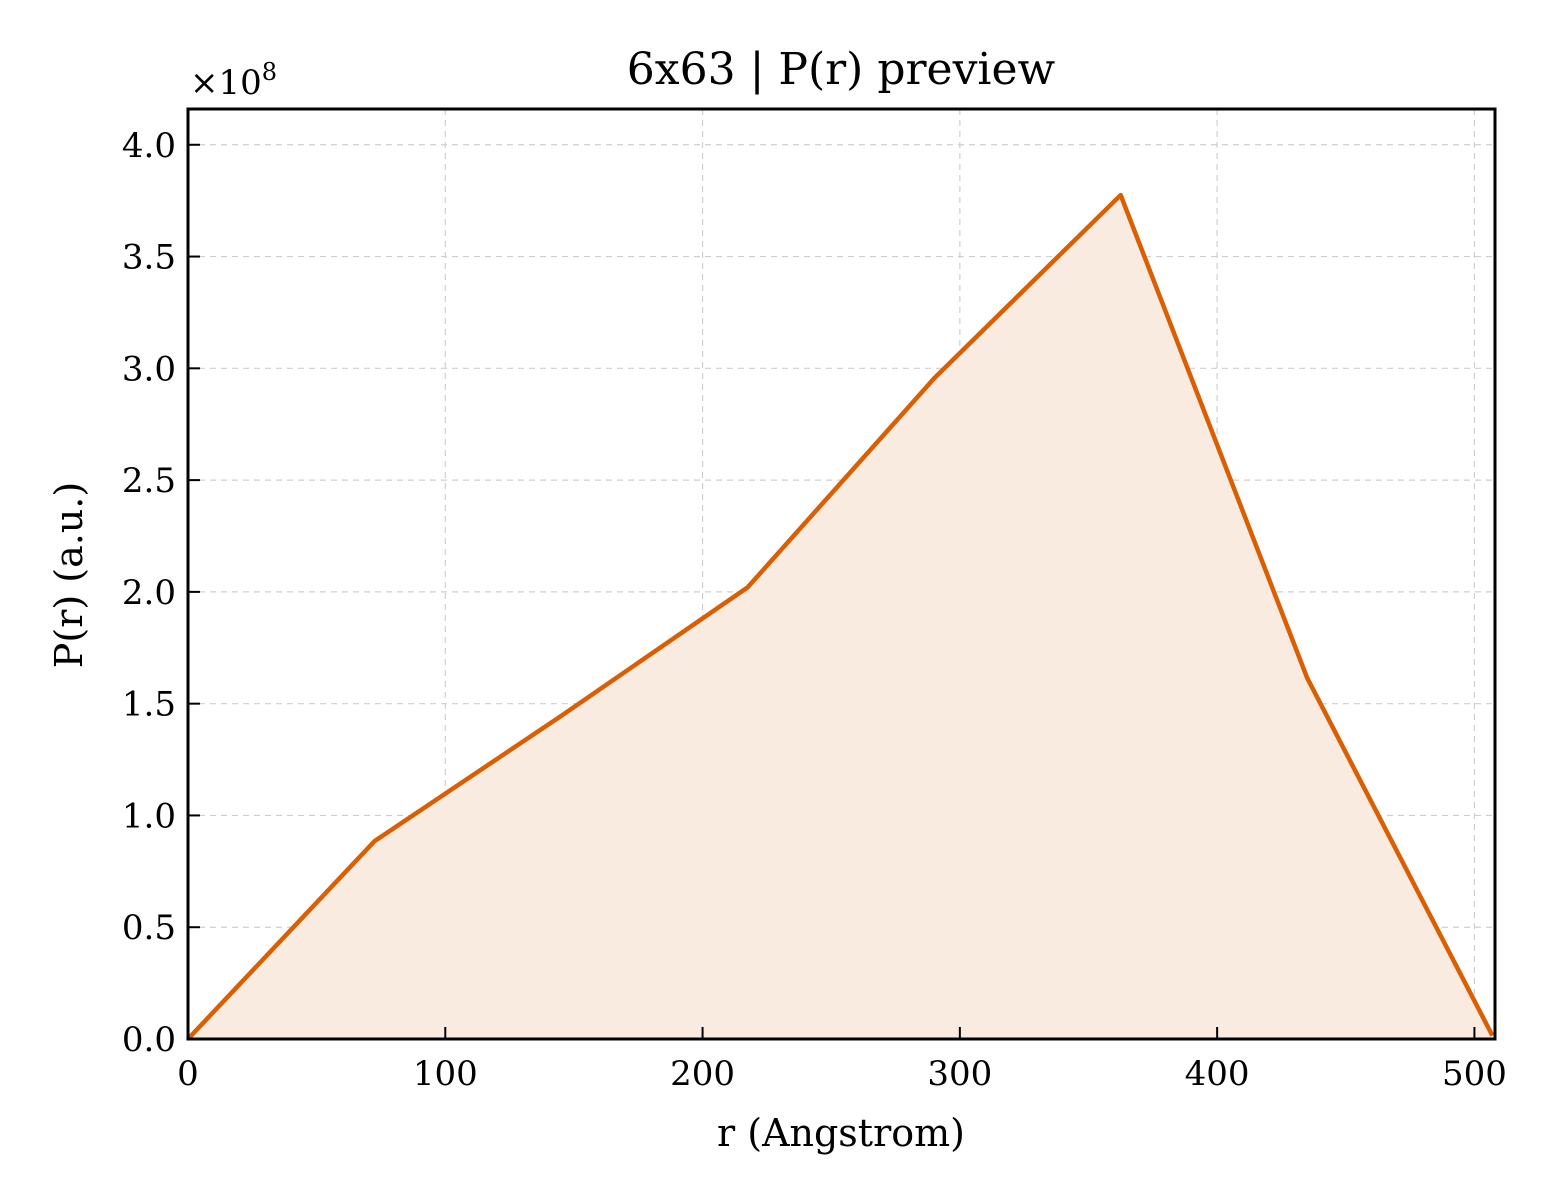 This screenshot has width=1560, height=1200. I want to click on y-tick-label: 3.5, so click(149, 258).